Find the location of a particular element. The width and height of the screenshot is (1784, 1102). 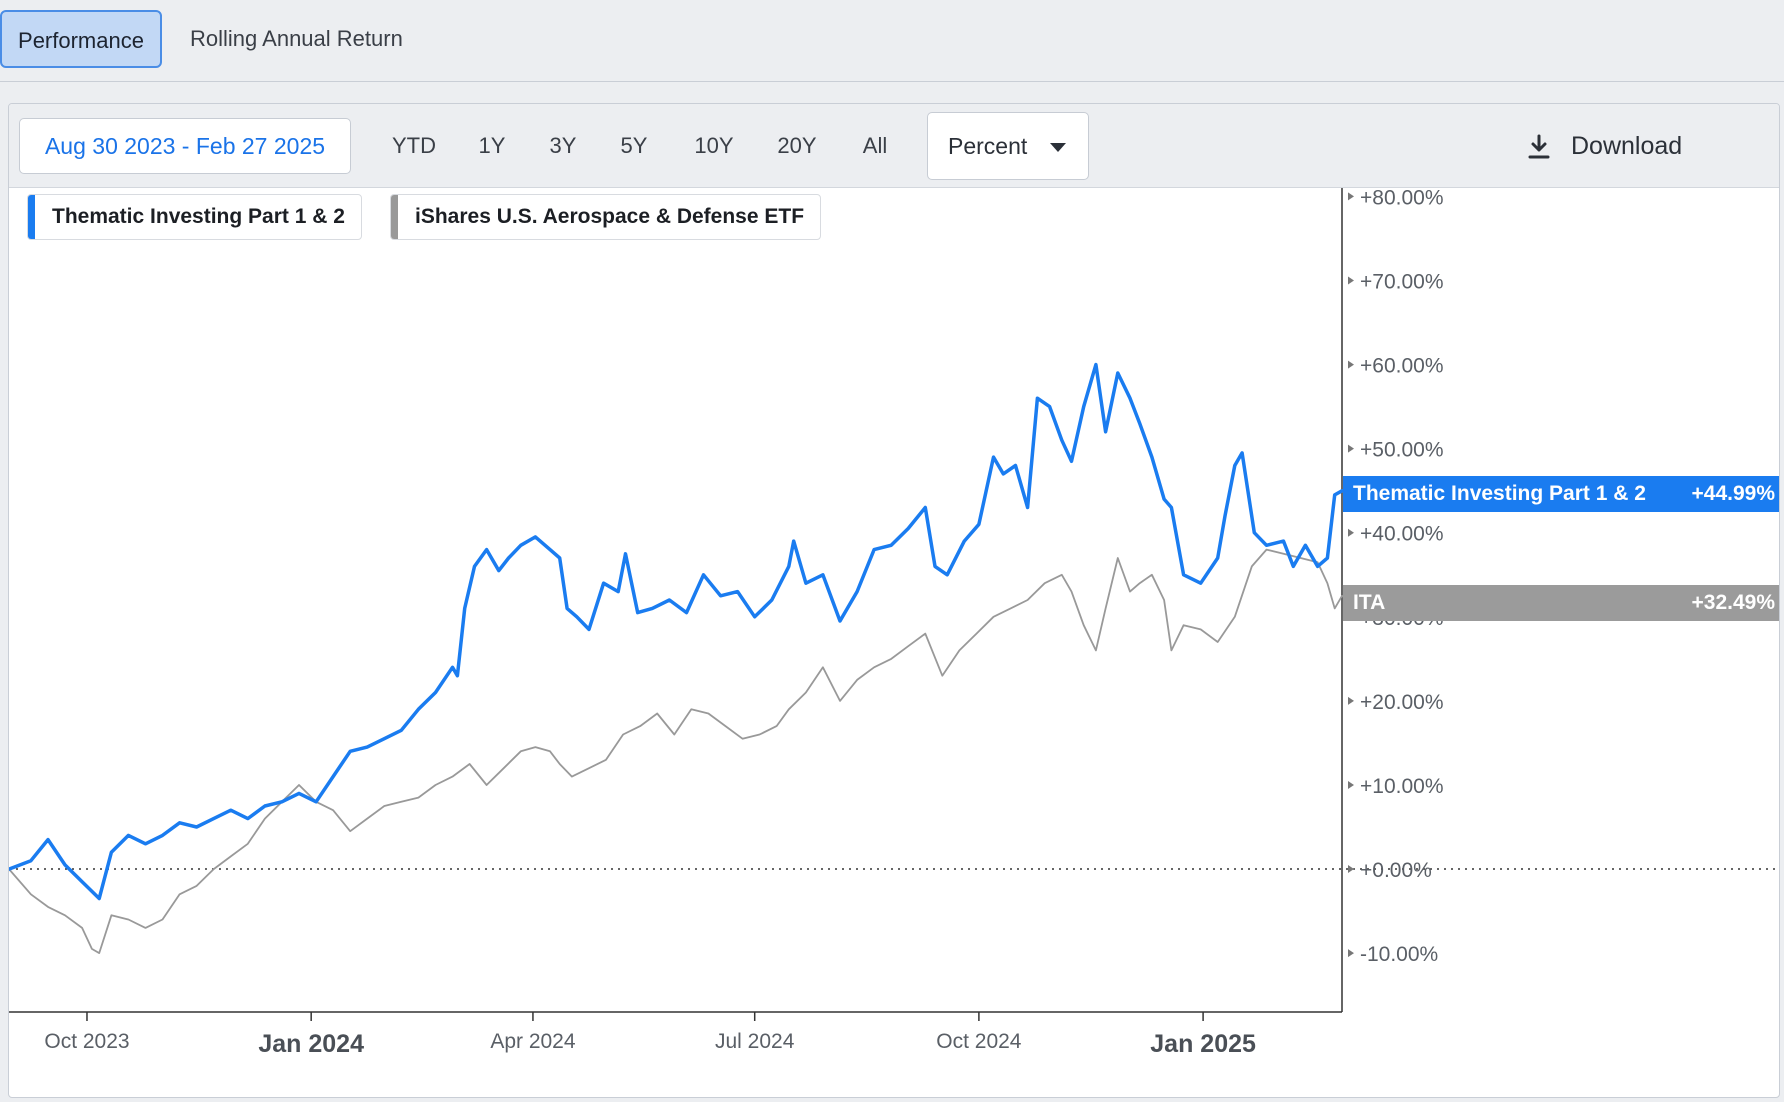

y-tick-label: +20.00% is located at coordinates (1402, 702).